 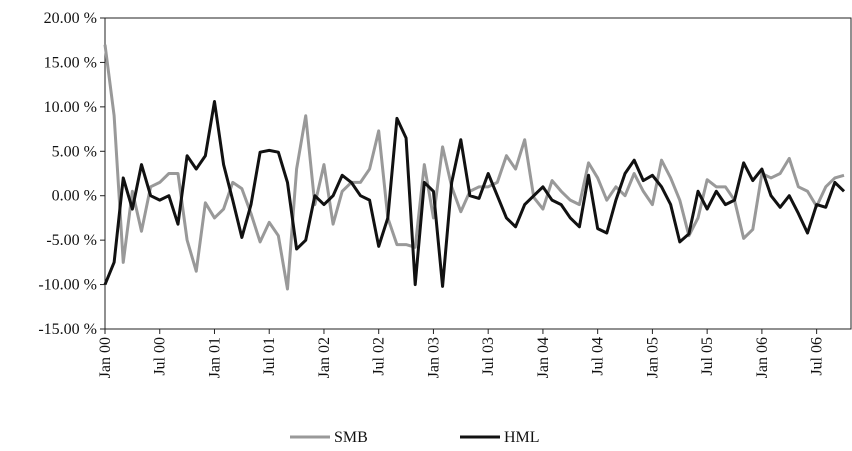 I want to click on x-tick-label: Jan 03, so click(x=433, y=357).